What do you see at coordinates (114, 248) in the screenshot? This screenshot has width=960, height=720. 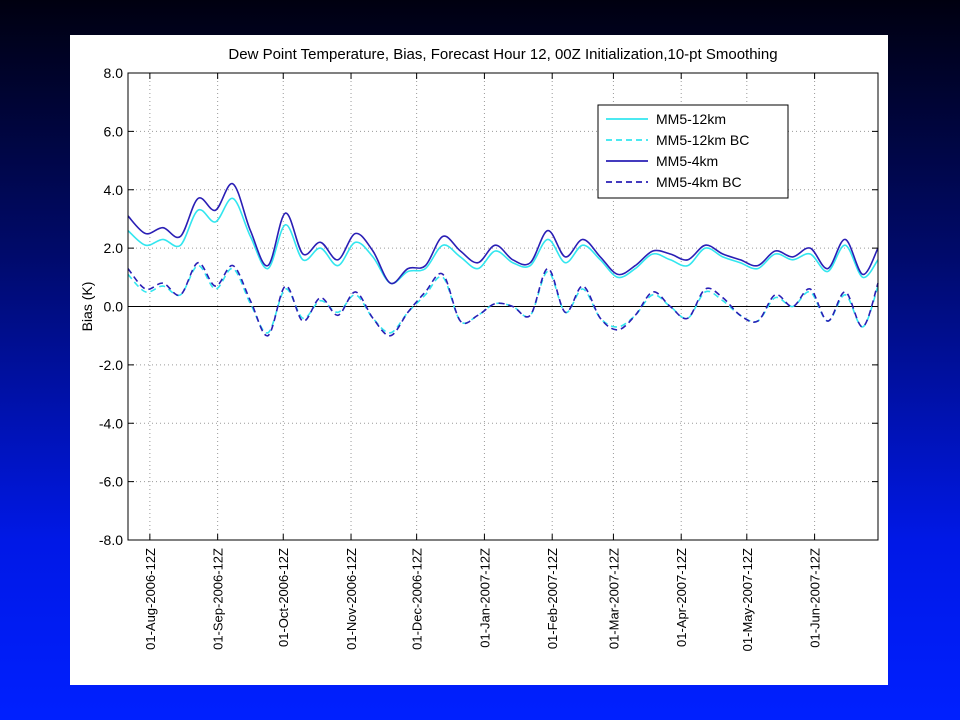 I see `y-tick-label: 2.0` at bounding box center [114, 248].